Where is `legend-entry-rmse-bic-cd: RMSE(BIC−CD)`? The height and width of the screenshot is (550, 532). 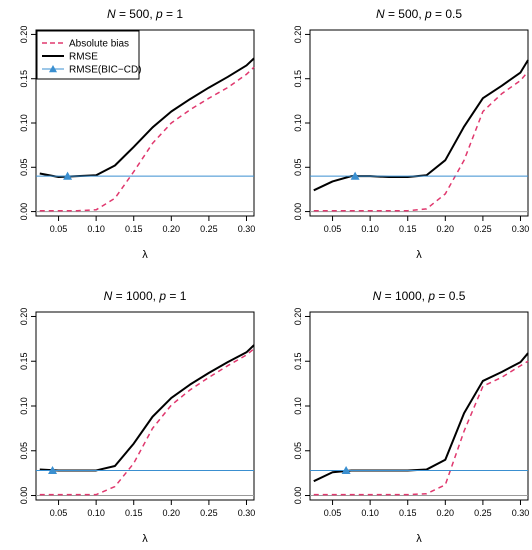 legend-entry-rmse-bic-cd: RMSE(BIC−CD) is located at coordinates (105, 70).